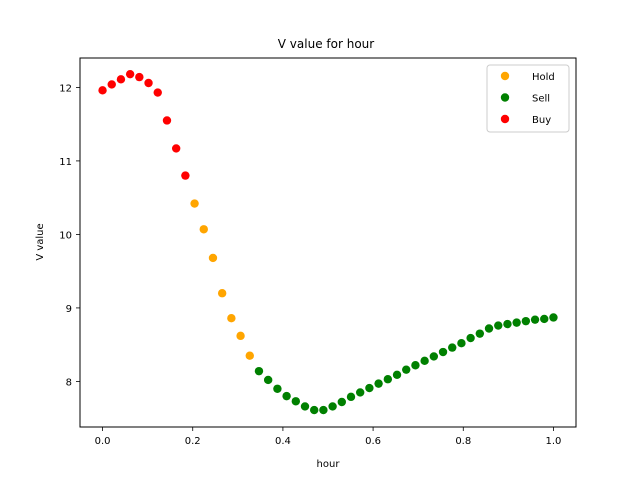 The height and width of the screenshot is (480, 640). What do you see at coordinates (543, 77) in the screenshot?
I see `legend-label-hold: Hold` at bounding box center [543, 77].